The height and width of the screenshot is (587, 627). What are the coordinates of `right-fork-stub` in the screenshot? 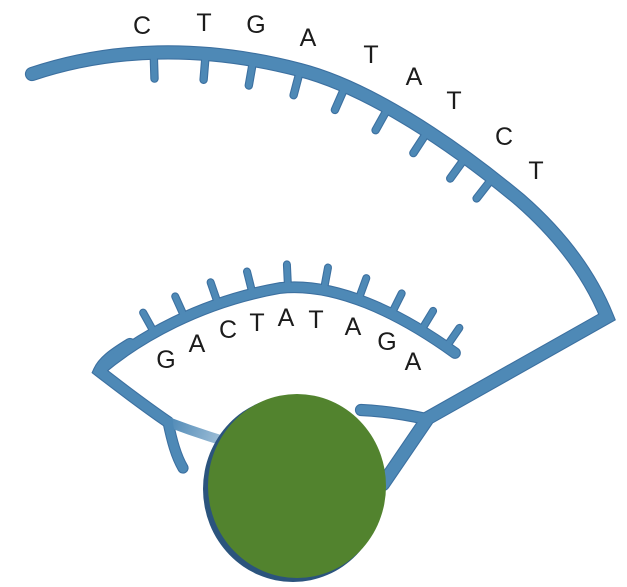 It's located at (393, 414).